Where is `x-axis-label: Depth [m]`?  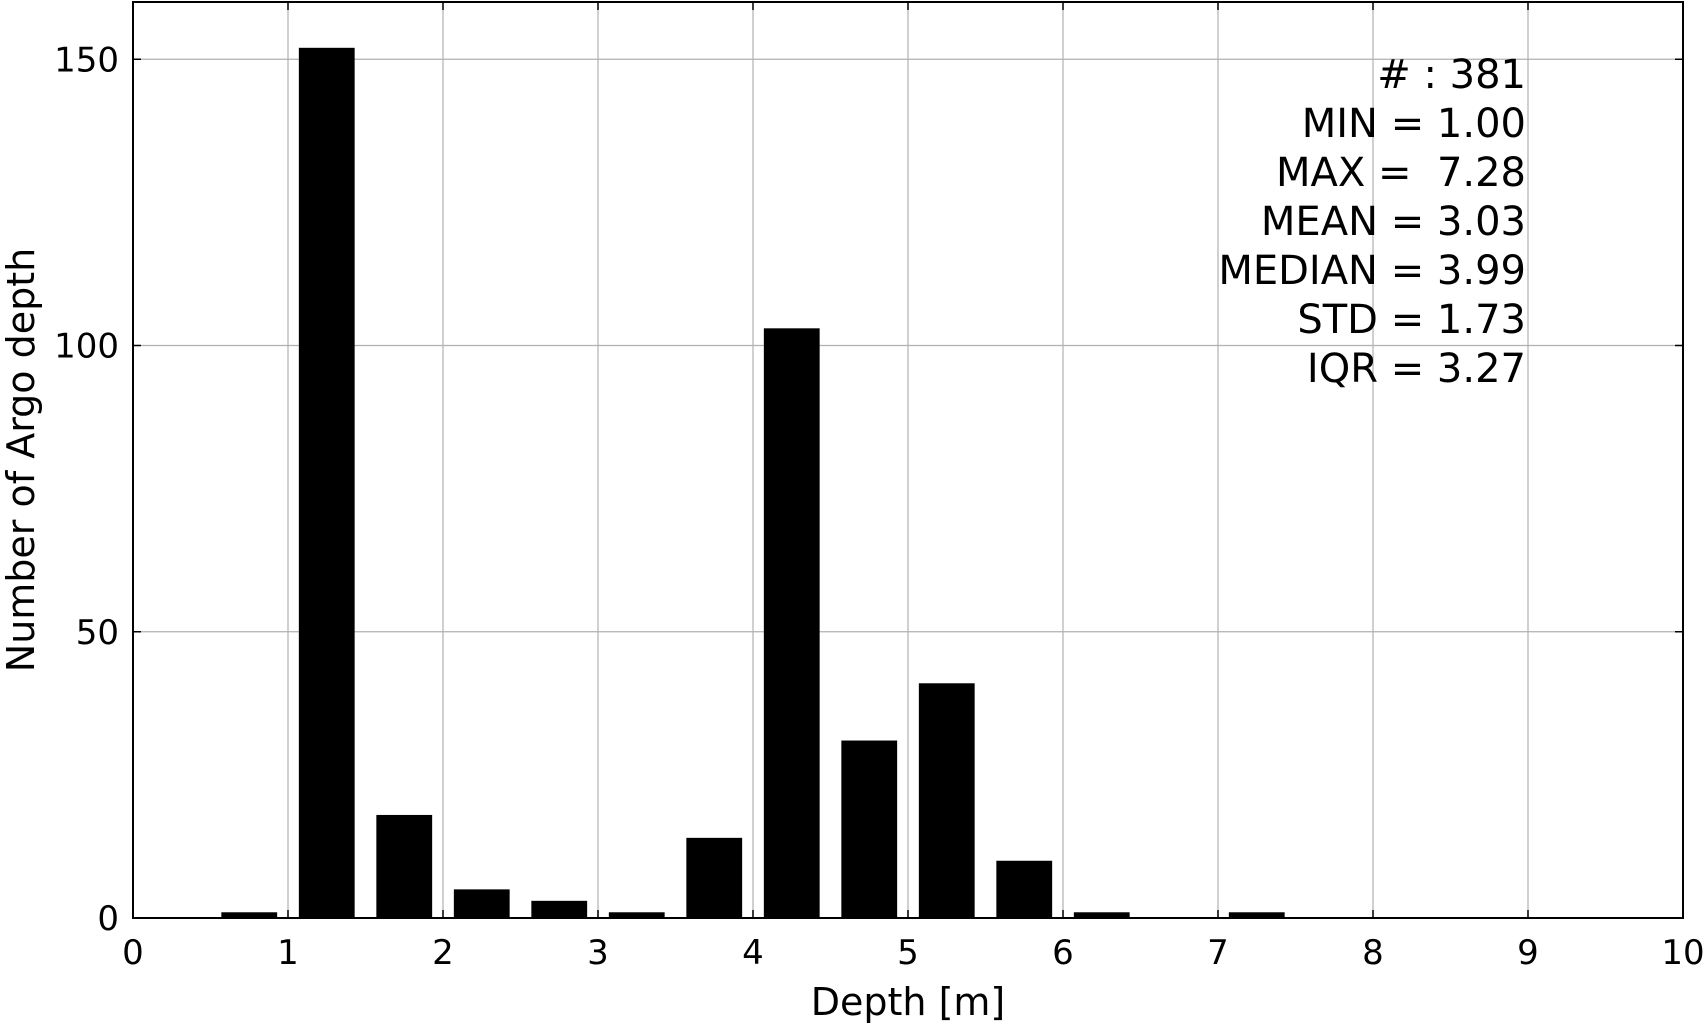 x-axis-label: Depth [m] is located at coordinates (908, 1002).